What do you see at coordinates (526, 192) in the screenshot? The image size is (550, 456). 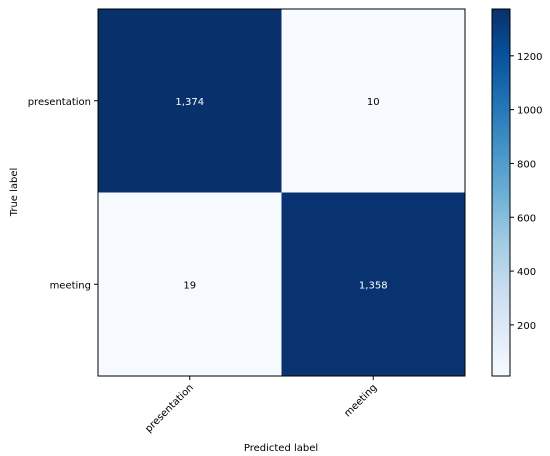 I see `colorbar-ticks: 200 400 600 800 1000 1200` at bounding box center [526, 192].